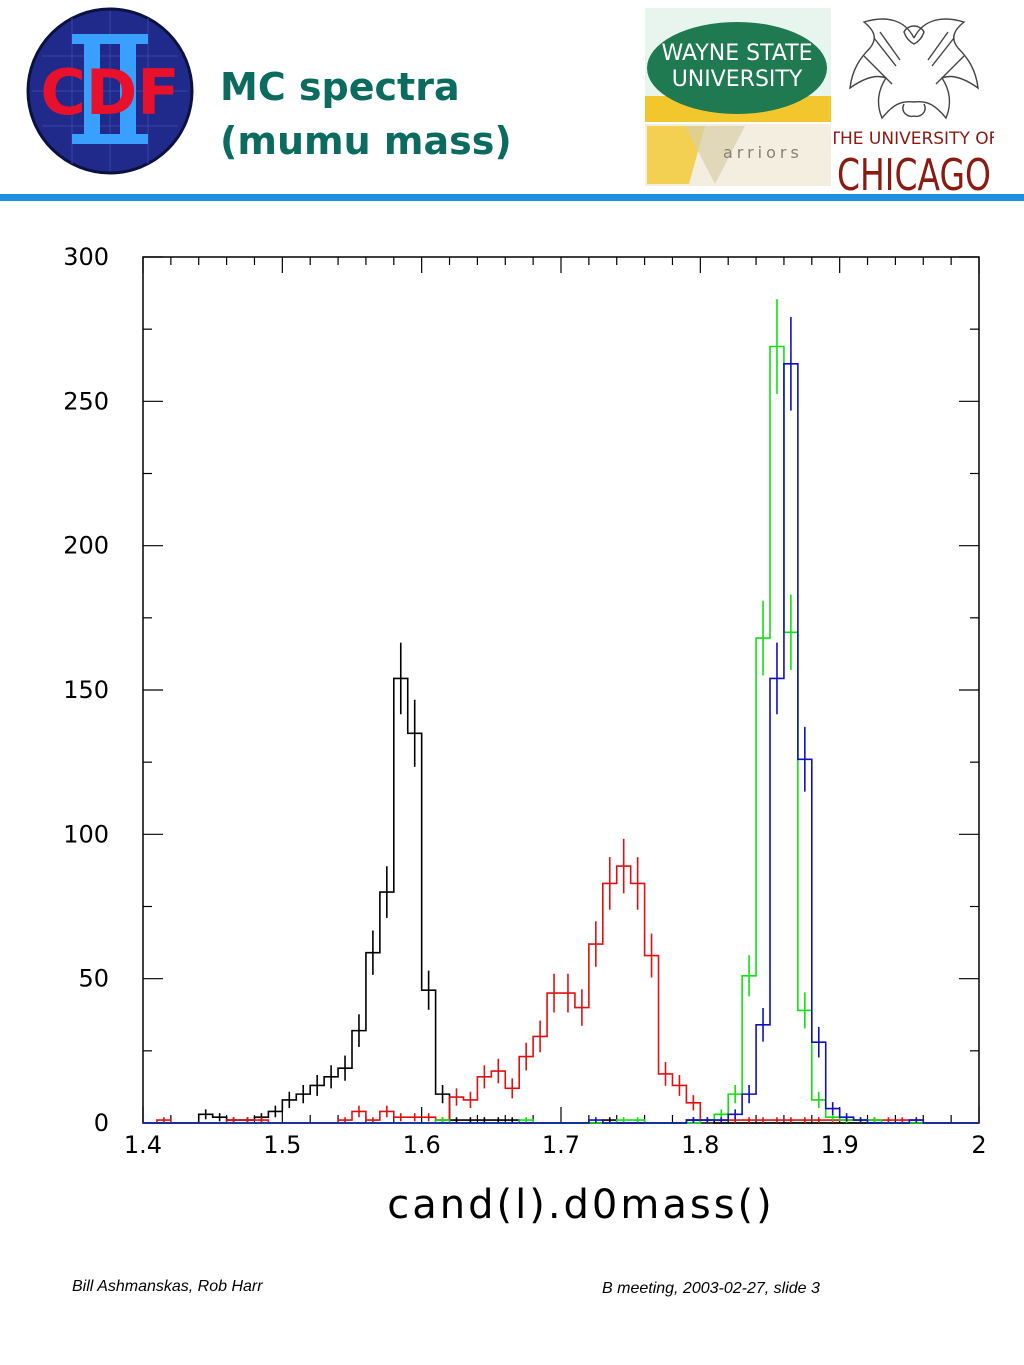 The image size is (1024, 1365). What do you see at coordinates (763, 152) in the screenshot?
I see `wayne-state-tagline: arriors` at bounding box center [763, 152].